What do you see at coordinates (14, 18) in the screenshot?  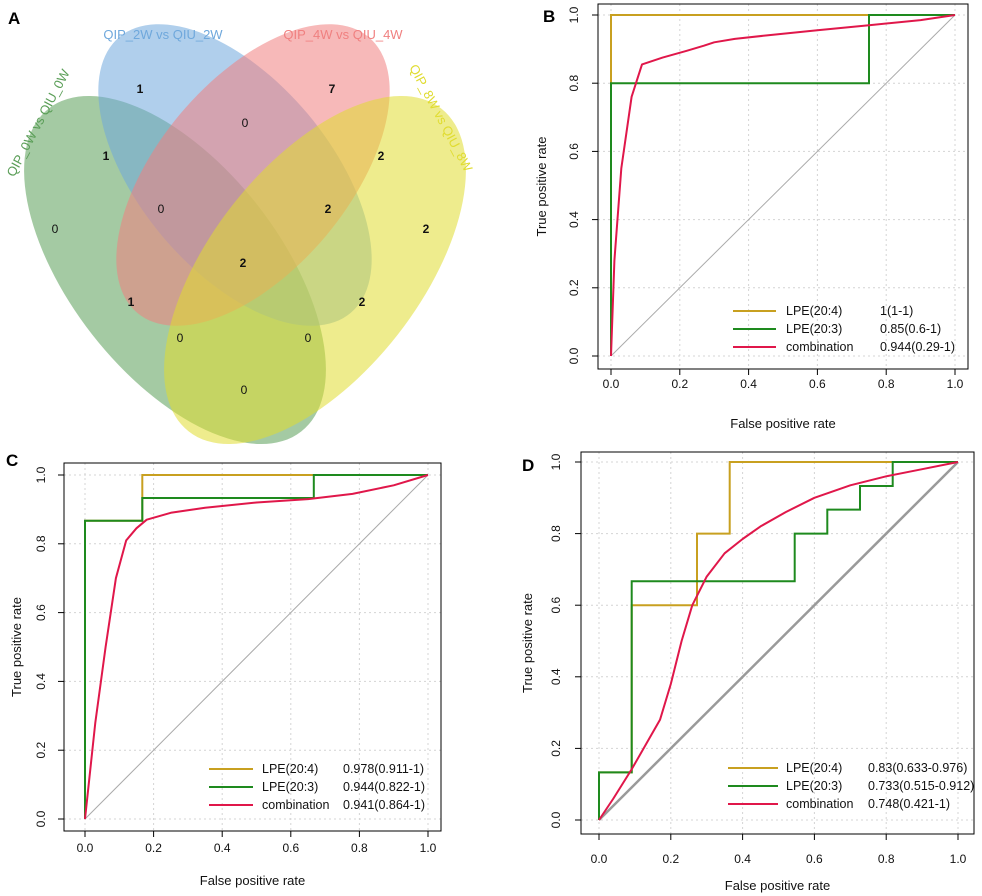 I see `panel-label-a: A` at bounding box center [14, 18].